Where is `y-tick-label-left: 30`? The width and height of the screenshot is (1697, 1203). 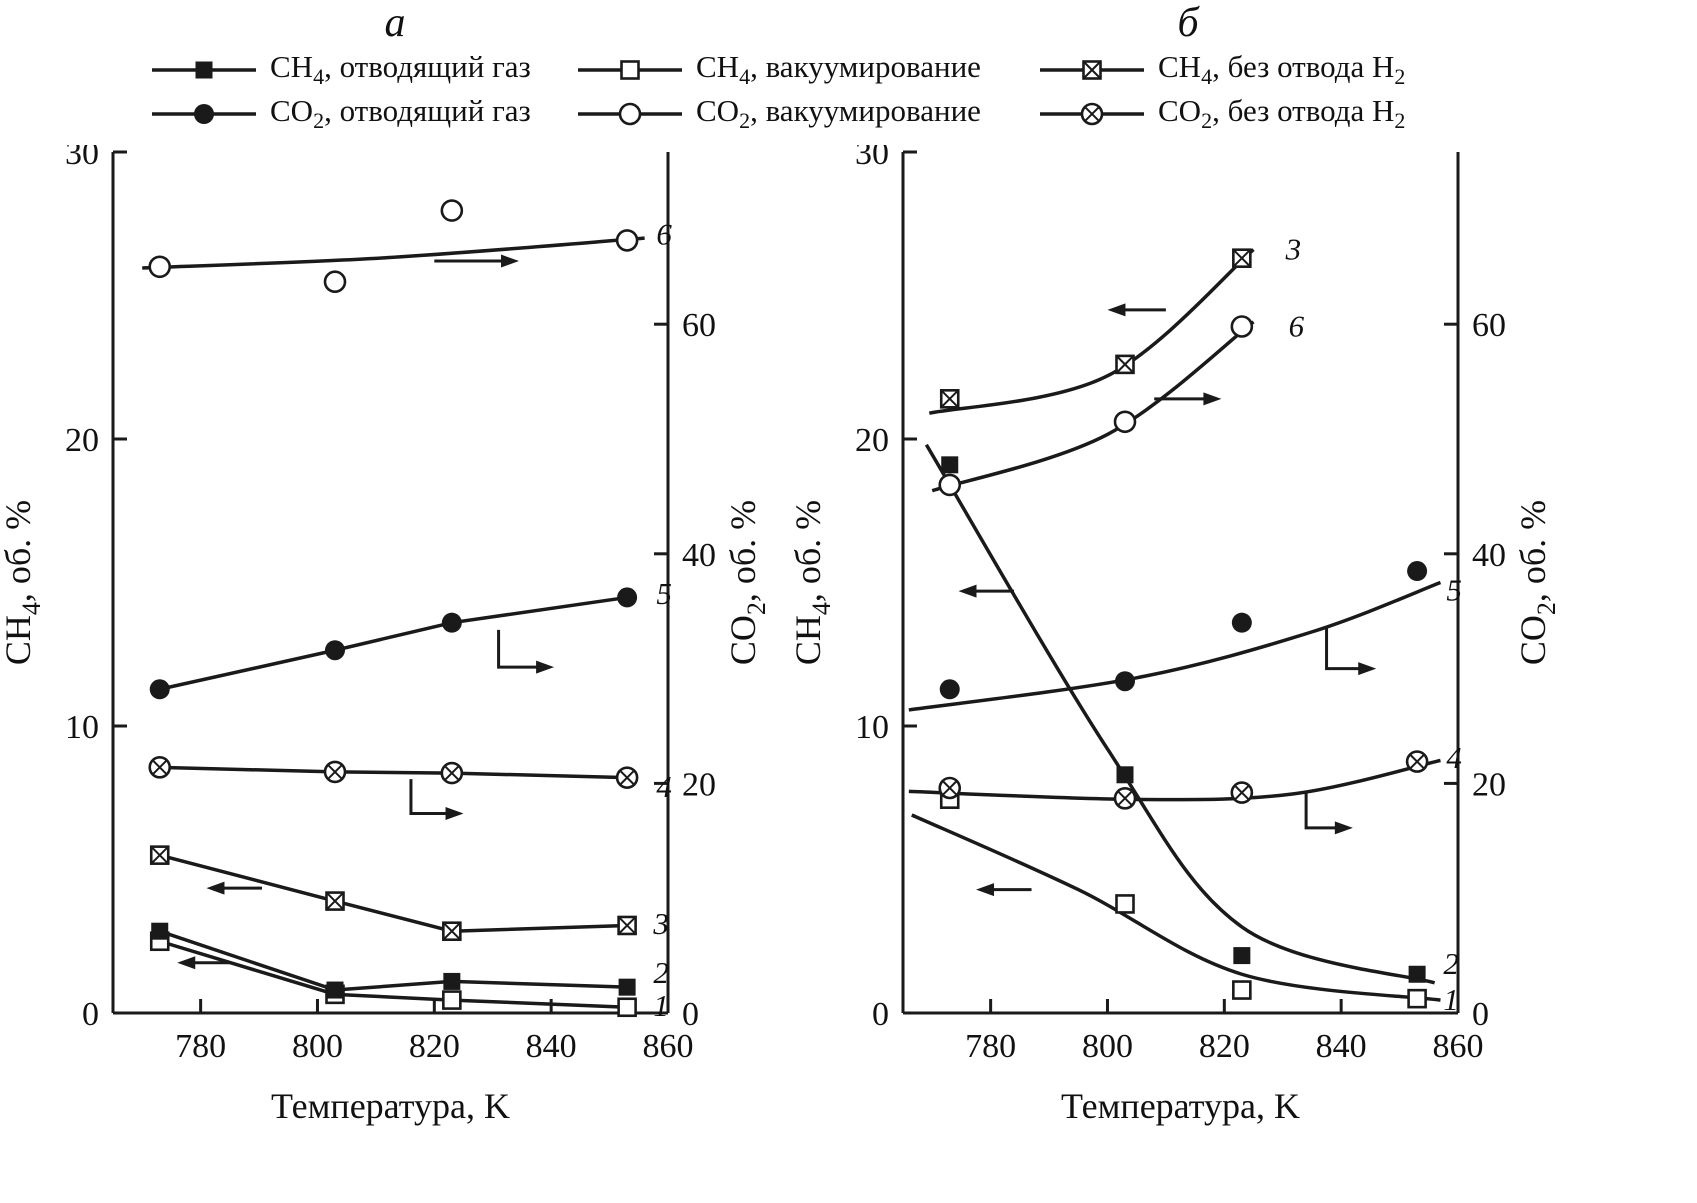
y-tick-label-left: 30 is located at coordinates (872, 158).